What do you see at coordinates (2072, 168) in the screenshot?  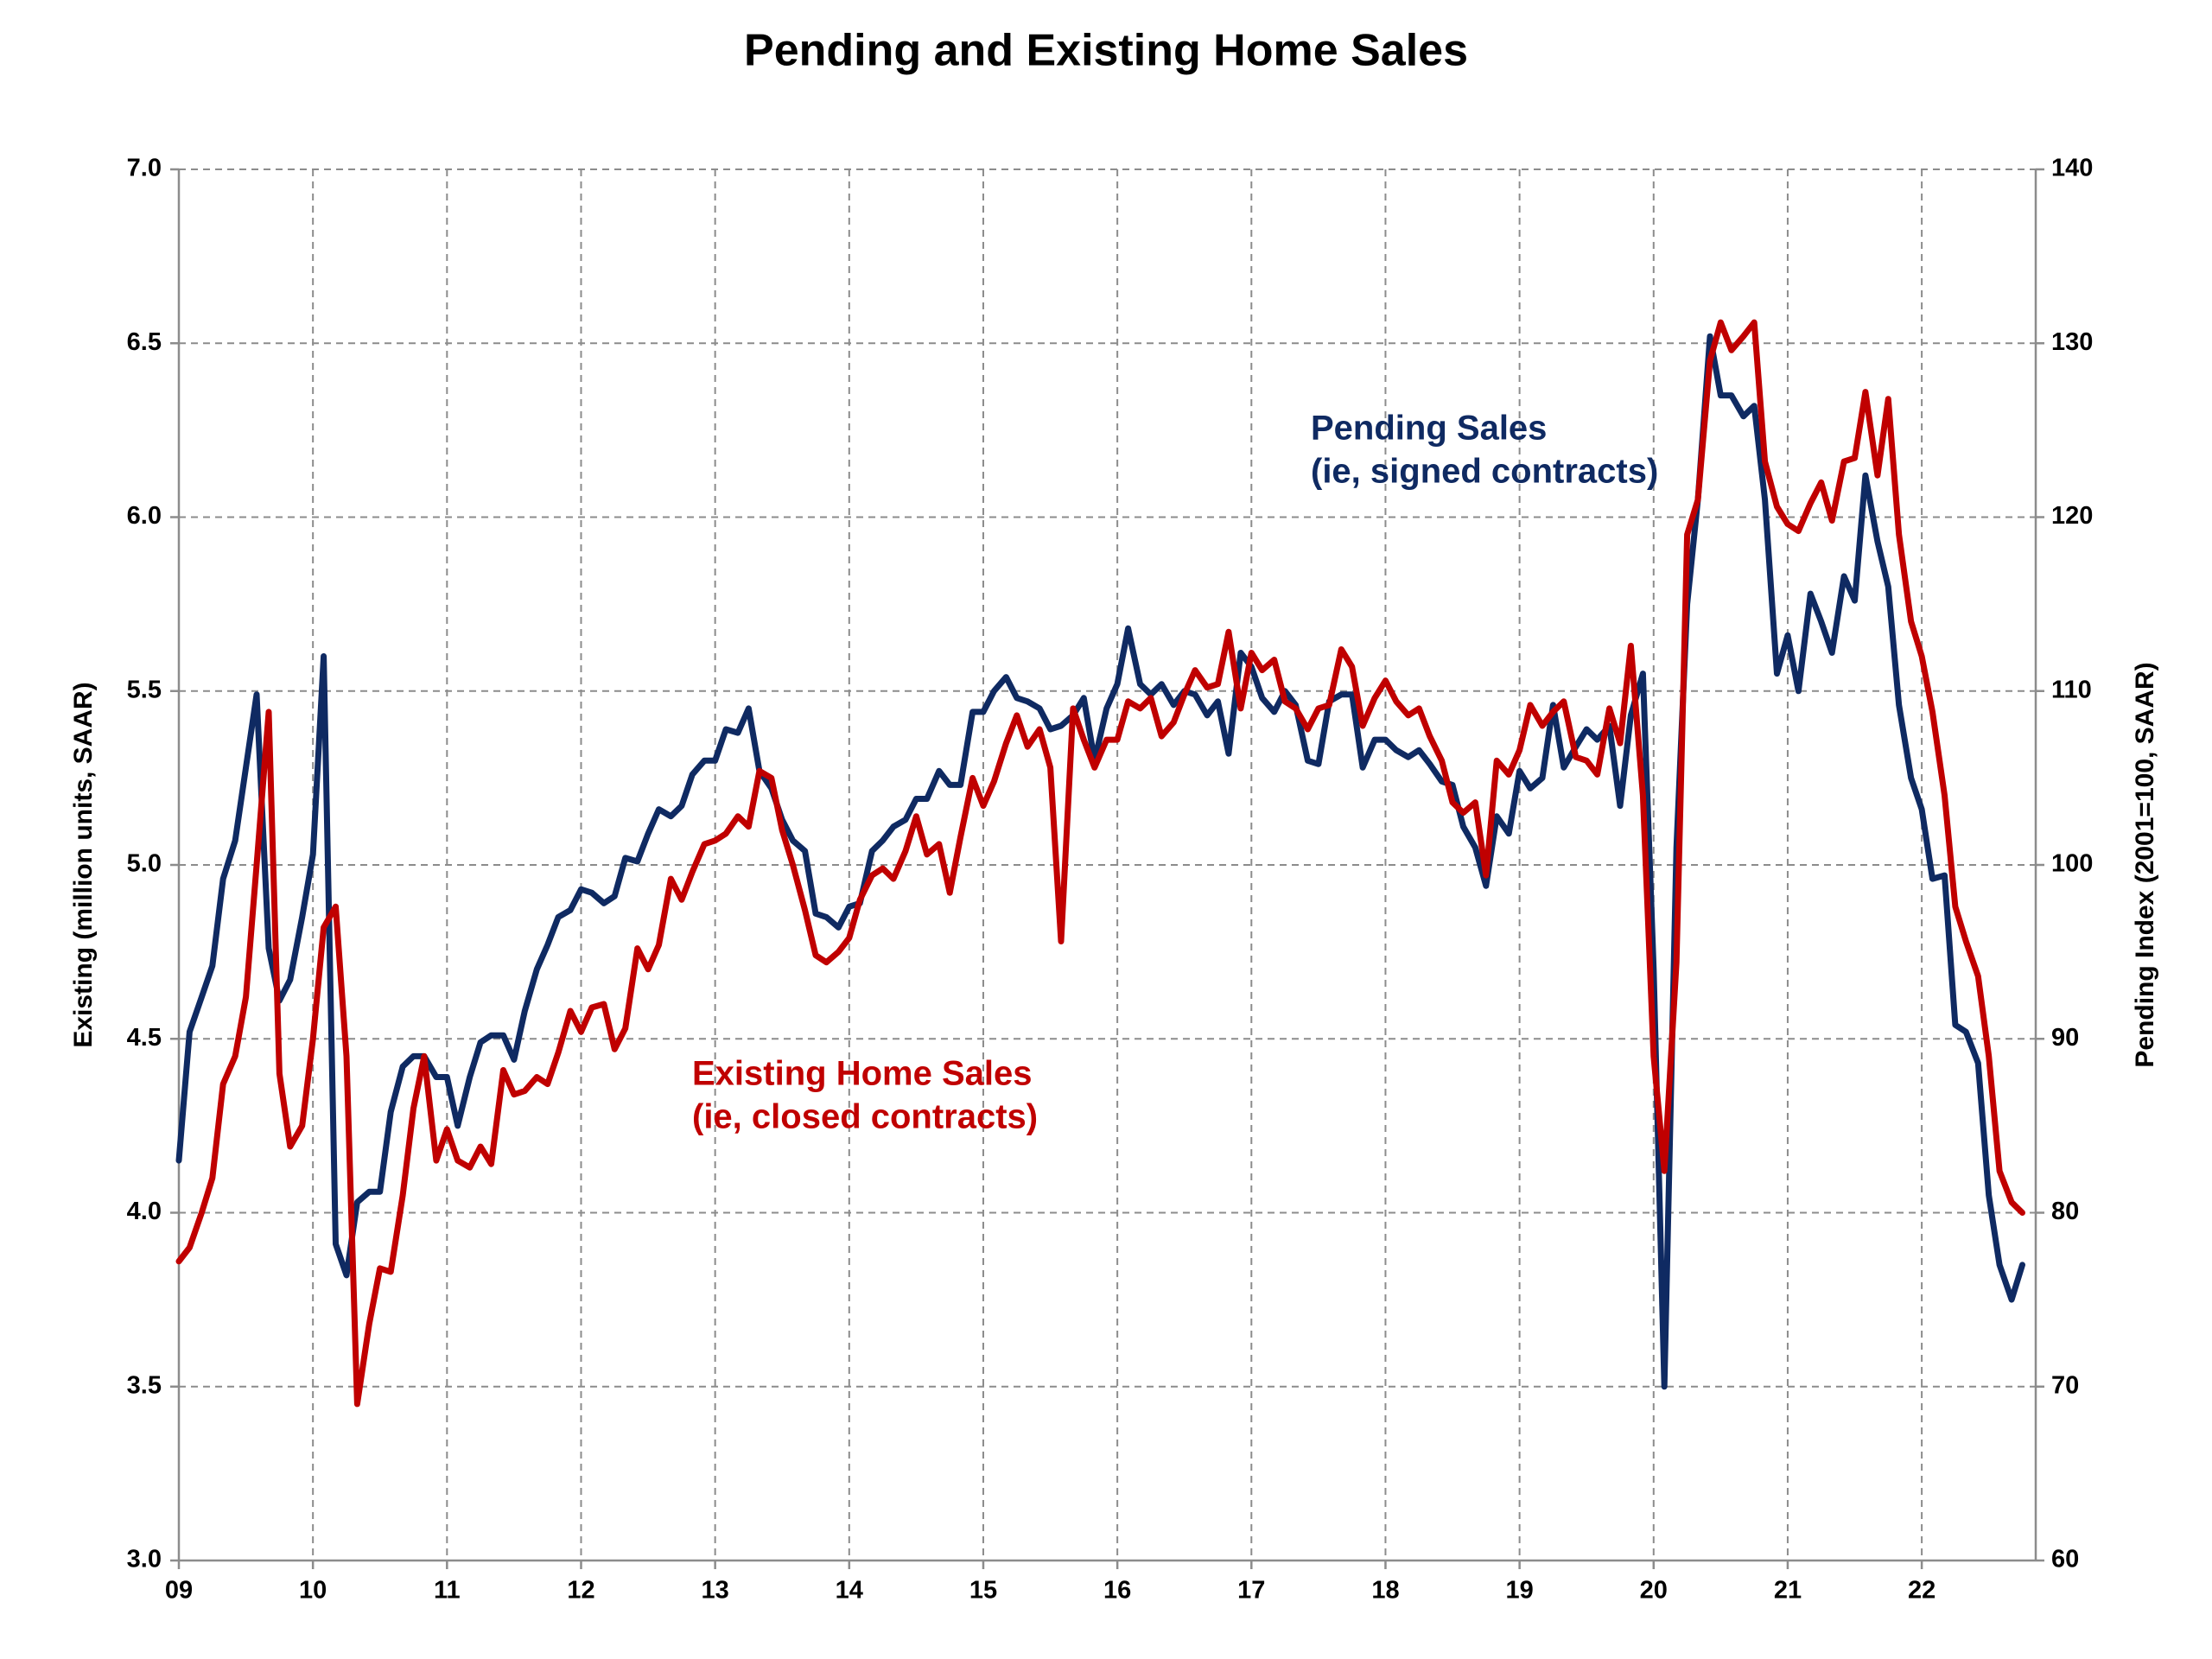 I see `y2-tick-label: 140` at bounding box center [2072, 168].